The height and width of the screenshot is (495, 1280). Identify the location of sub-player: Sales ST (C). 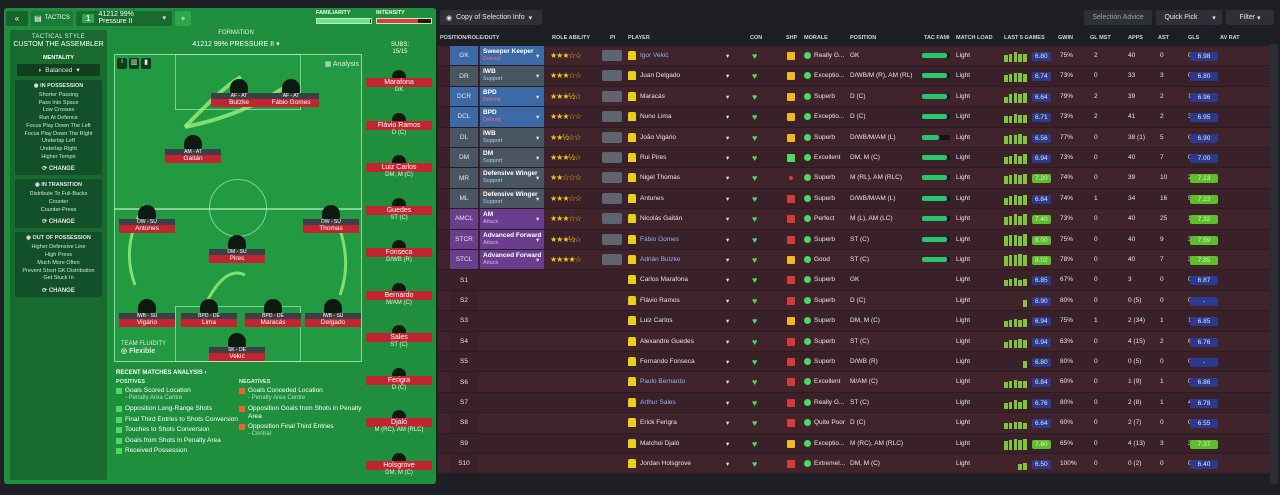
(399, 337).